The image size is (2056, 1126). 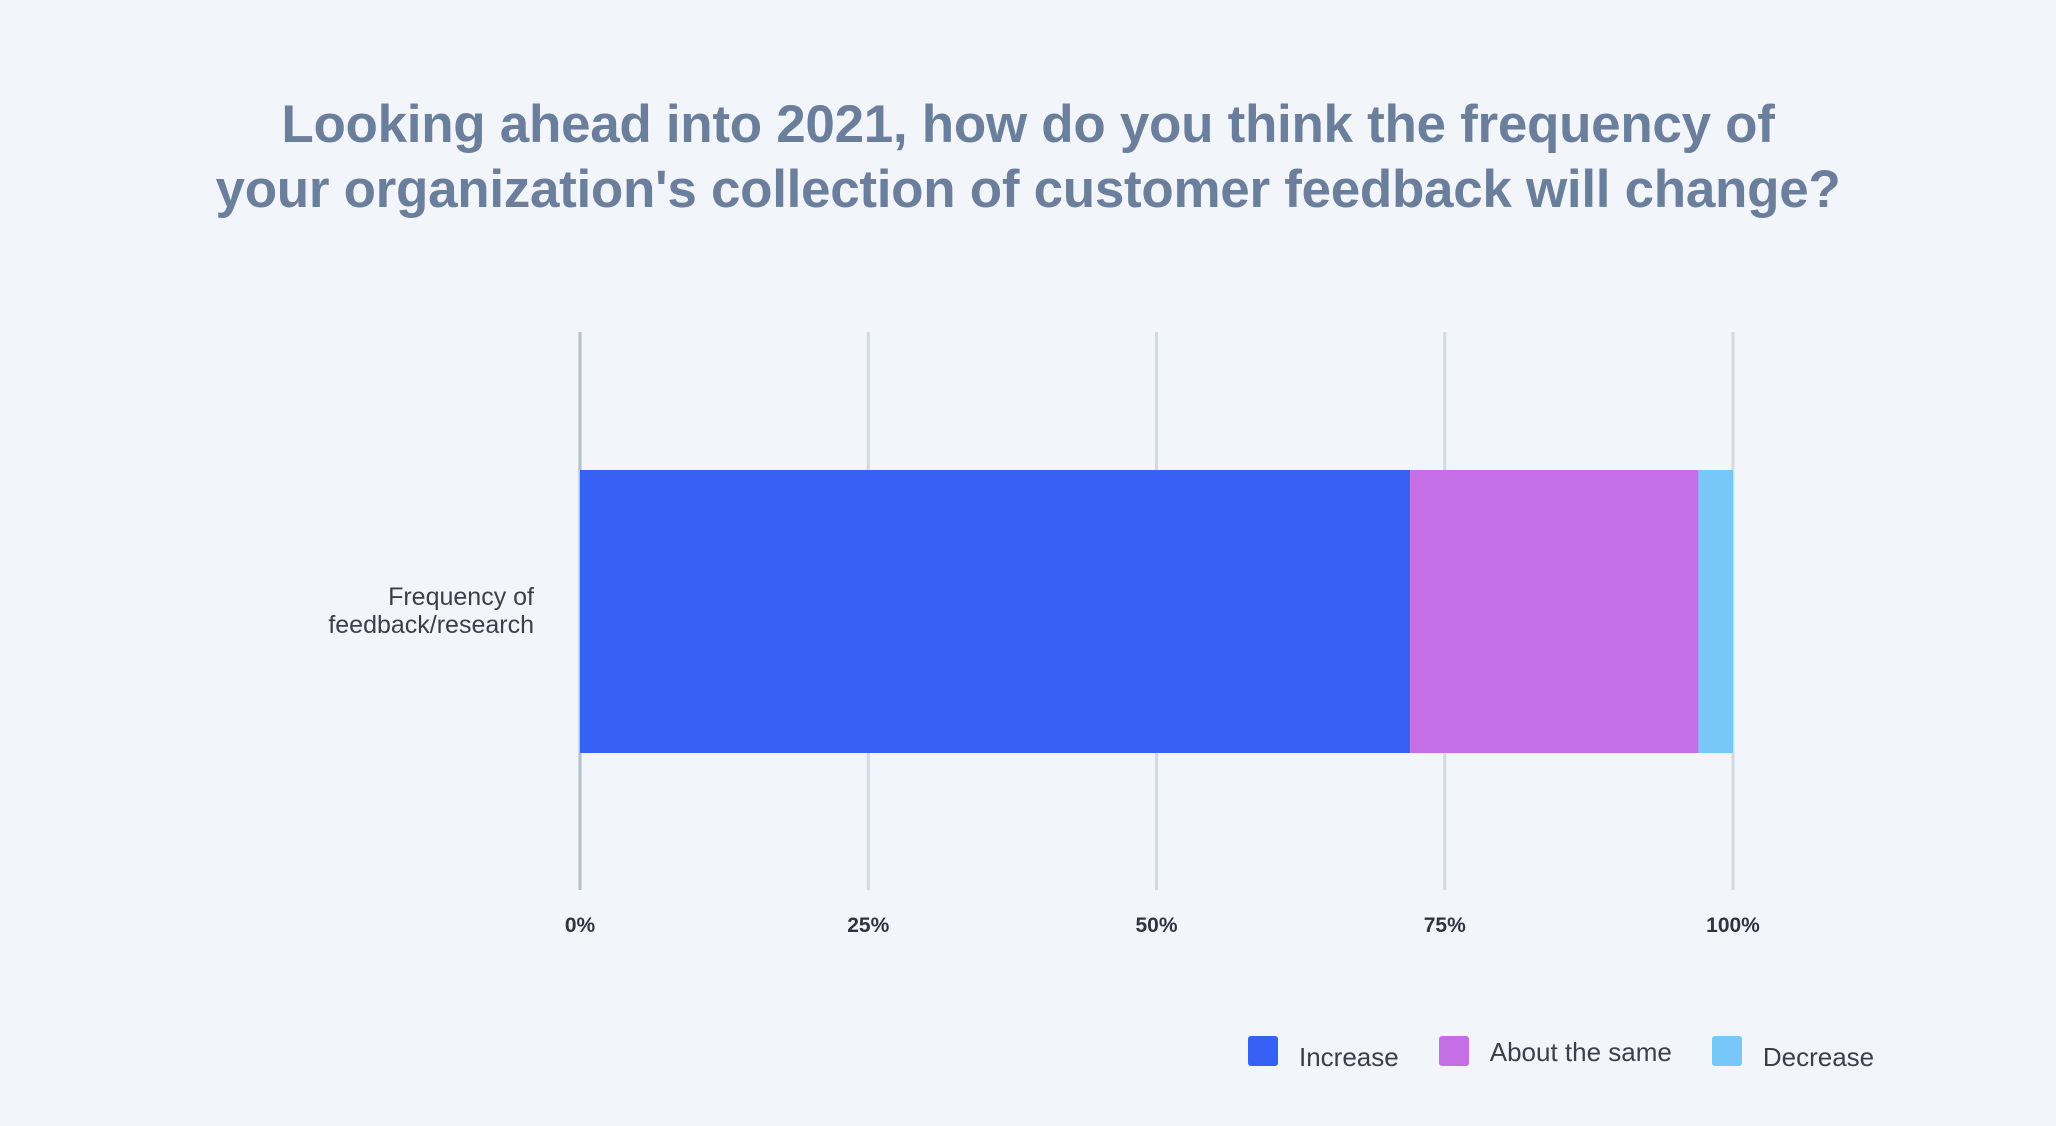 What do you see at coordinates (1733, 925) in the screenshot?
I see `x-tick-label-100: 100%` at bounding box center [1733, 925].